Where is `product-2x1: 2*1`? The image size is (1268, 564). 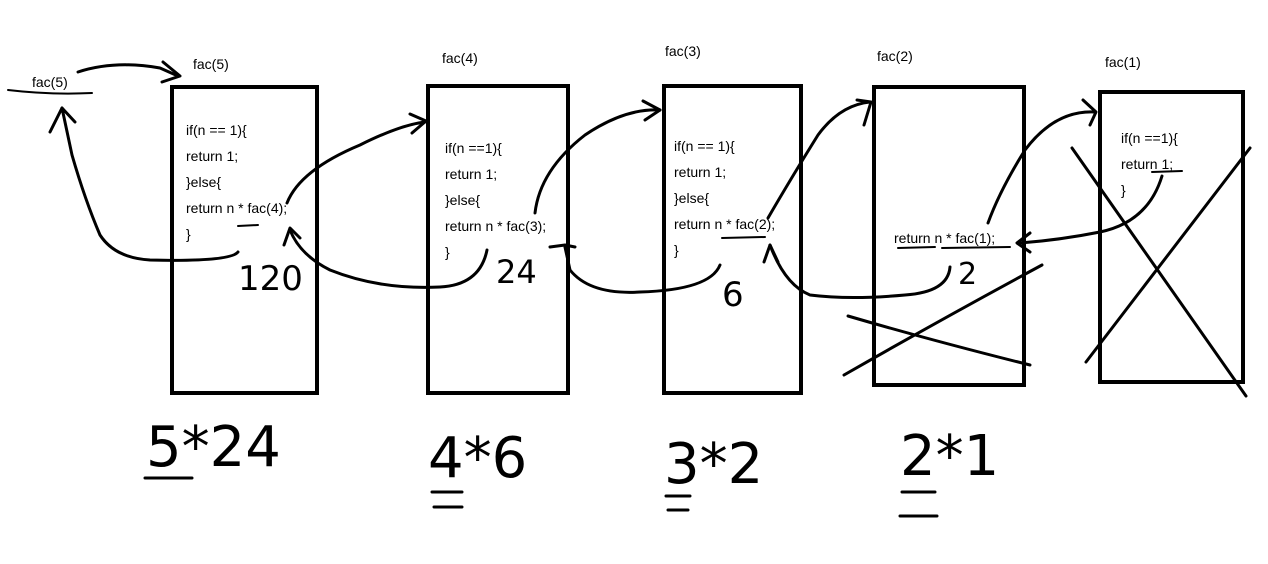
product-2x1: 2*1 is located at coordinates (949, 456).